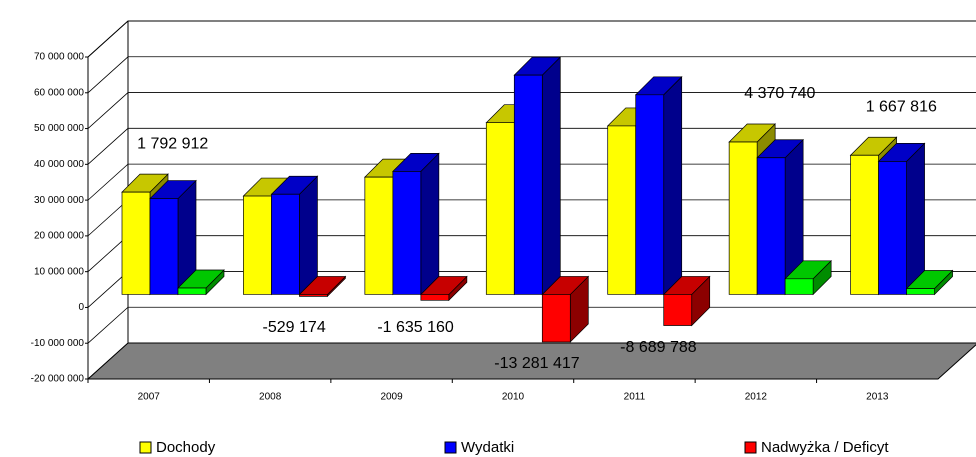  What do you see at coordinates (59, 164) in the screenshot?
I see `y-tick-label: 40 000 000` at bounding box center [59, 164].